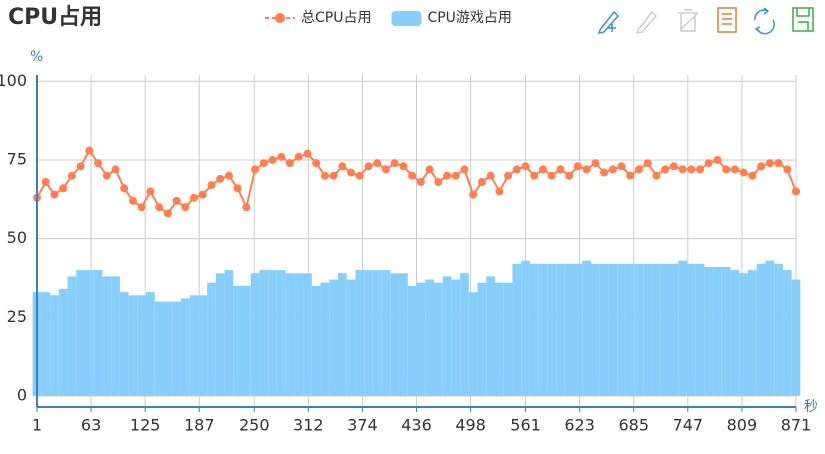 This screenshot has height=454, width=825. What do you see at coordinates (22, 394) in the screenshot?
I see `y-tick-label: 0` at bounding box center [22, 394].